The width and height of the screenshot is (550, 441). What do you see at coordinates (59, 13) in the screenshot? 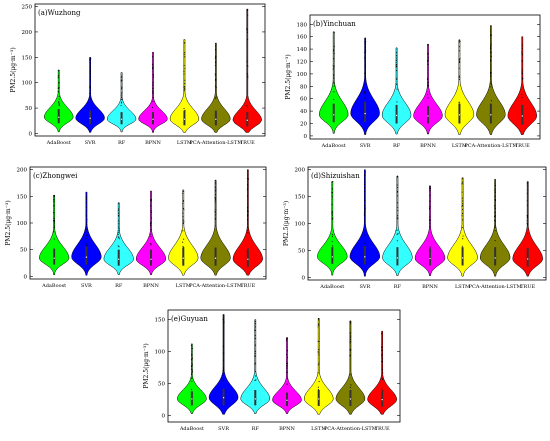
I see `panel-title: (a)Wuzhong` at bounding box center [59, 13].